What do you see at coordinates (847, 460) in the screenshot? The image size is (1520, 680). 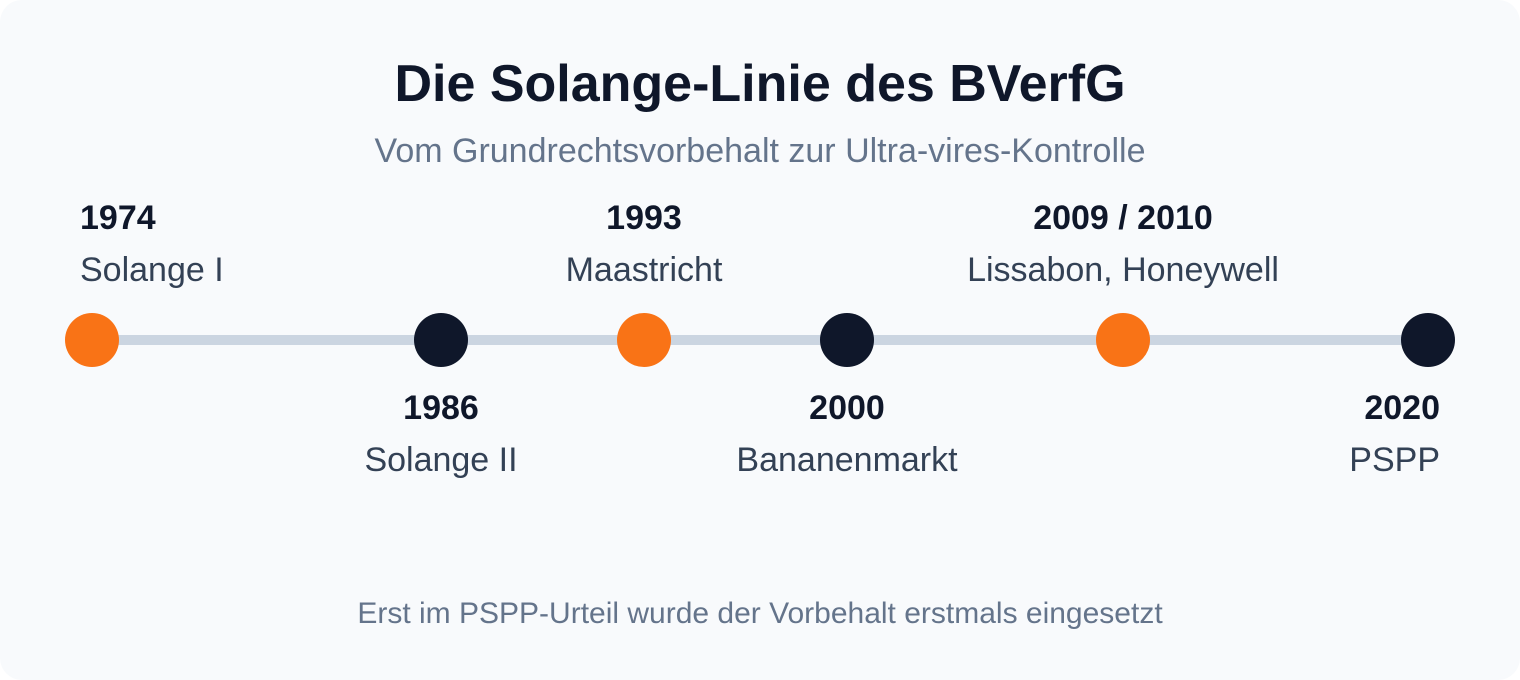 I see `event-case: Bananenmarkt` at bounding box center [847, 460].